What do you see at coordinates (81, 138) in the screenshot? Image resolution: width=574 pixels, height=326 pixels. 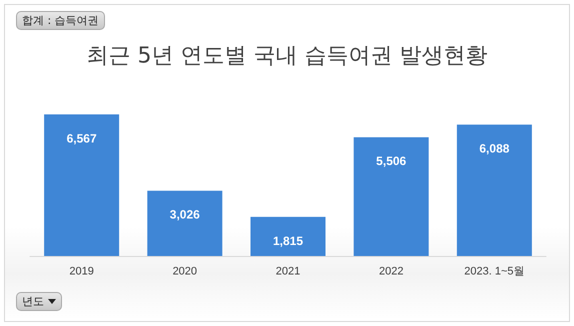 I see `data-label: 6,567` at bounding box center [81, 138].